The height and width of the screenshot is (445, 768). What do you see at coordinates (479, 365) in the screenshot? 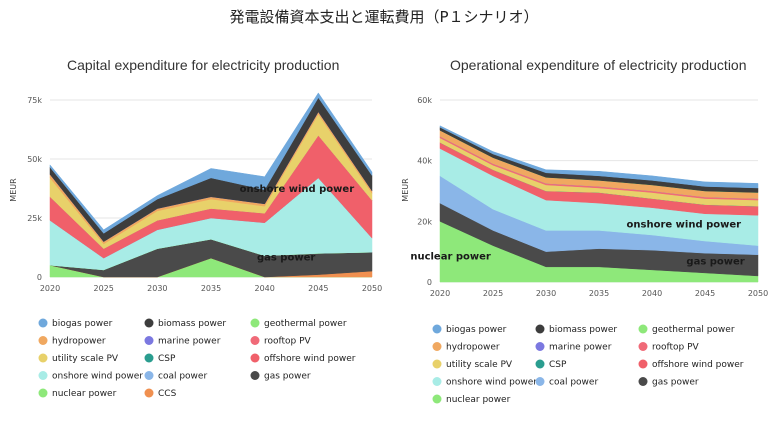
I see `legend-label: utility scale PV` at bounding box center [479, 365].